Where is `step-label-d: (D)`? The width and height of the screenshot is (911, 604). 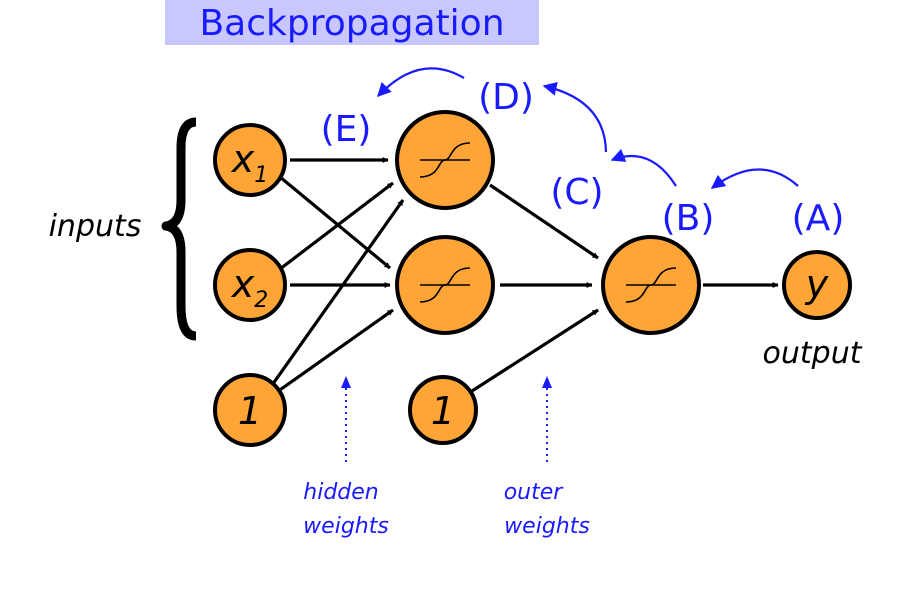 step-label-d: (D) is located at coordinates (506, 97).